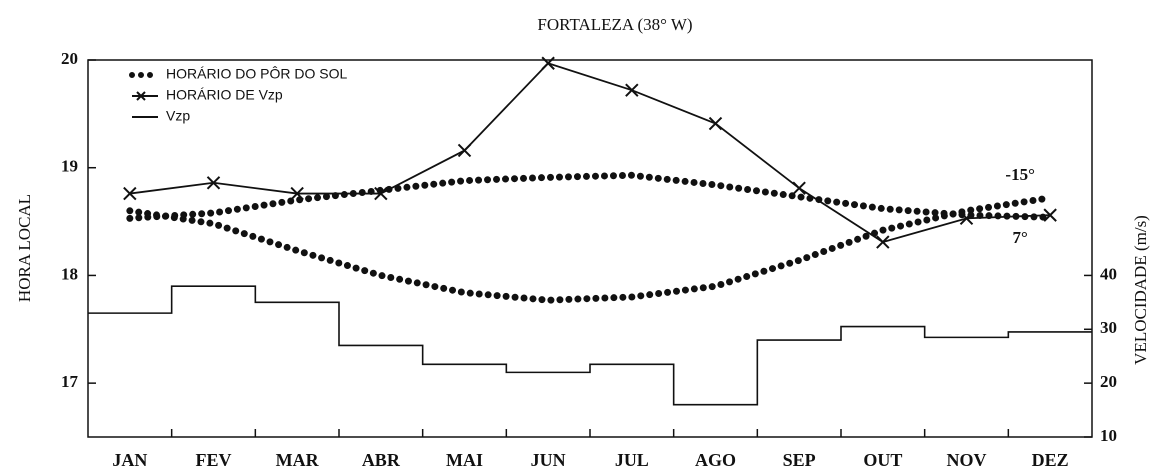  What do you see at coordinates (69, 166) in the screenshot?
I see `y-tick-label: 19` at bounding box center [69, 166].